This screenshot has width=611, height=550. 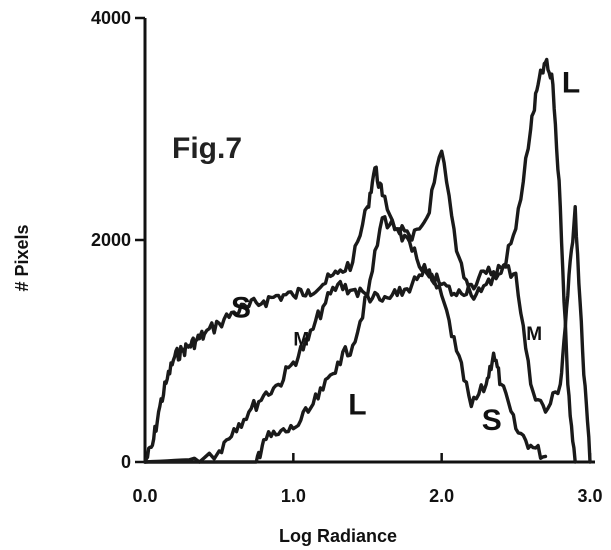 I want to click on x-tick-label: 0.0, so click(x=144, y=496).